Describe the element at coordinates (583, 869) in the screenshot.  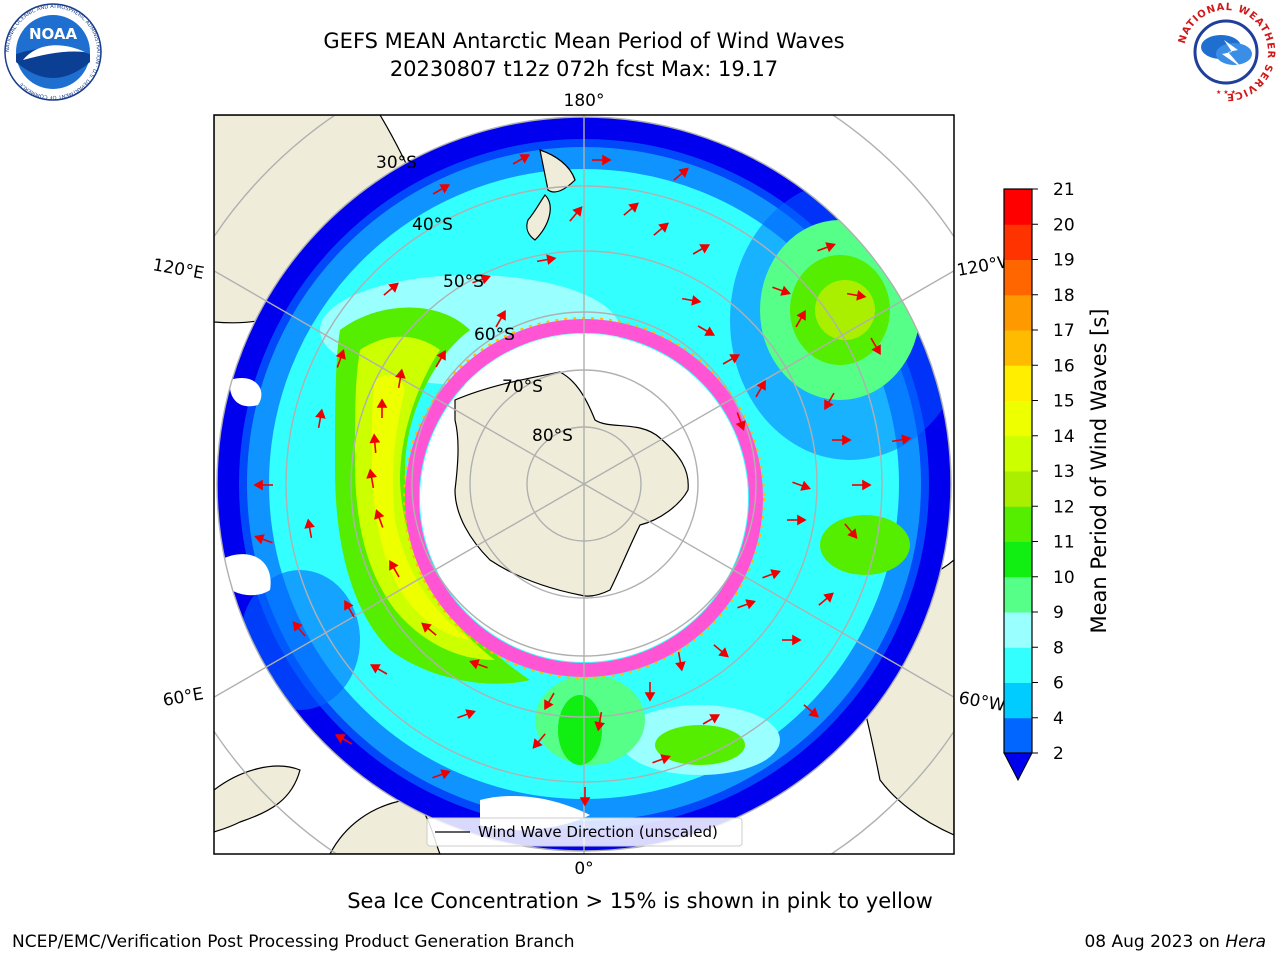
I see `lon-label-0: 0°` at that location.